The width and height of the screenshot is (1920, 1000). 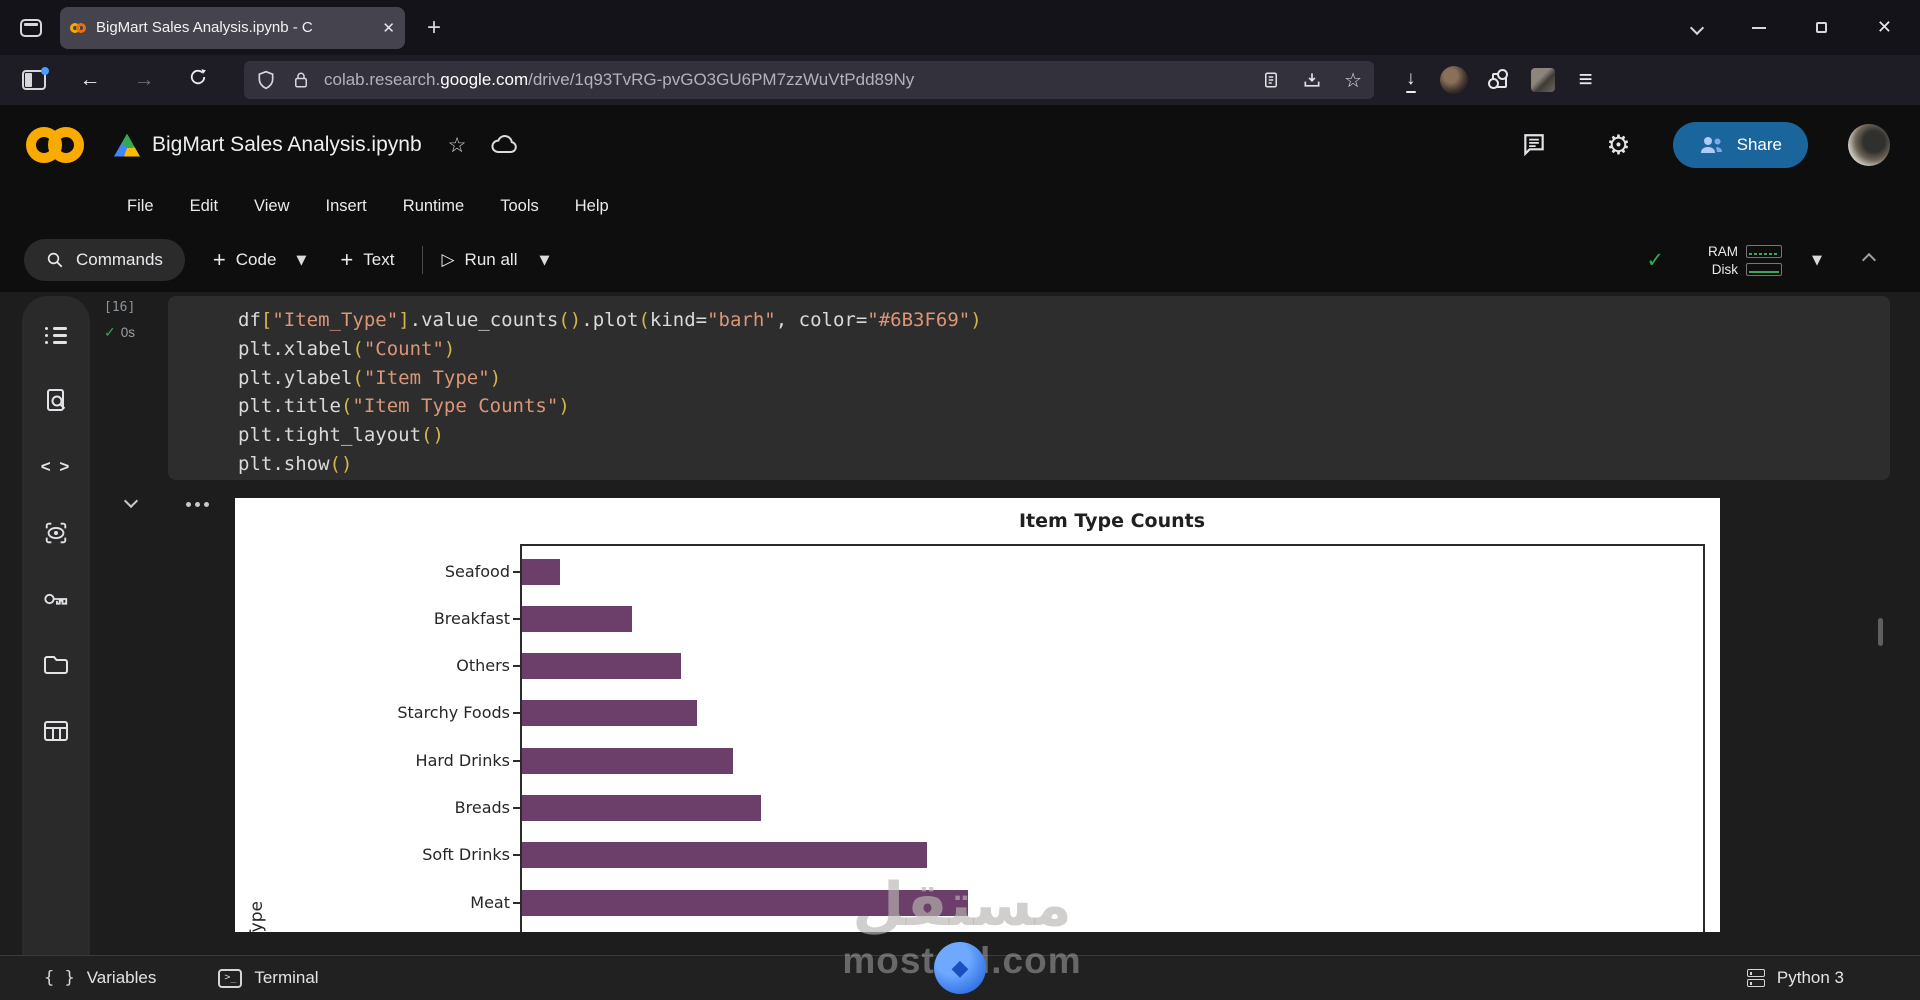 I want to click on menu-hamburger-icon: ≡, so click(x=1585, y=79).